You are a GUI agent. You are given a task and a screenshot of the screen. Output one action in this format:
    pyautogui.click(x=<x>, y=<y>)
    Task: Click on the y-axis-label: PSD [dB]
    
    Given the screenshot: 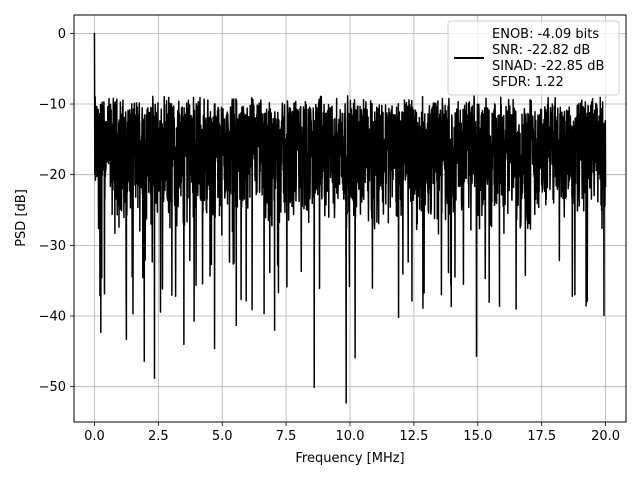 What is the action you would take?
    pyautogui.click(x=21, y=218)
    